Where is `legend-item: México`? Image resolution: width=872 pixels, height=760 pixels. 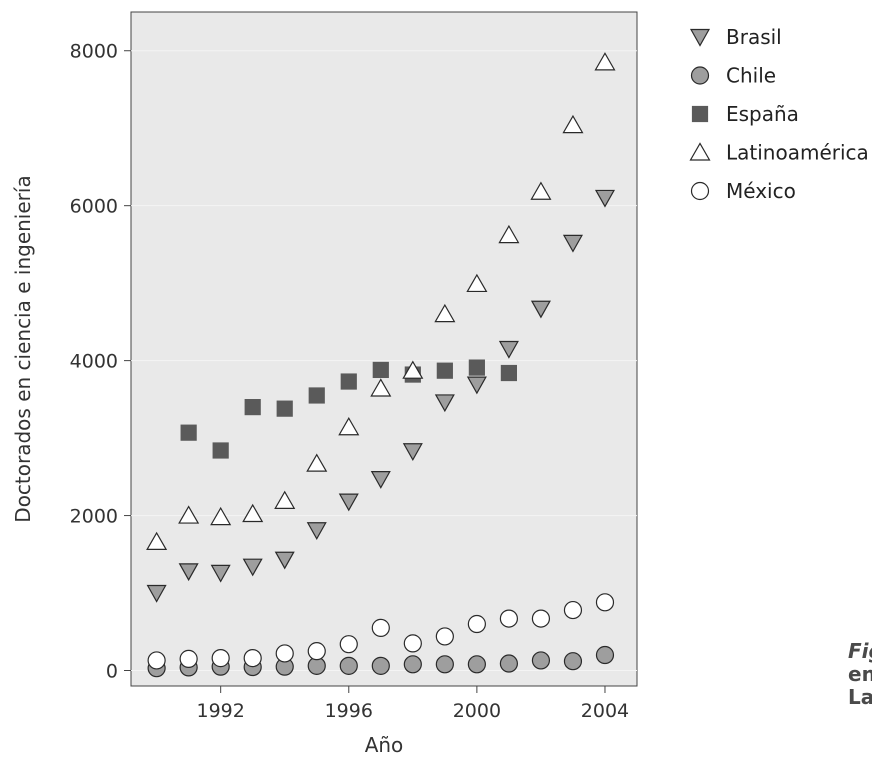 legend-item: México is located at coordinates (743, 191).